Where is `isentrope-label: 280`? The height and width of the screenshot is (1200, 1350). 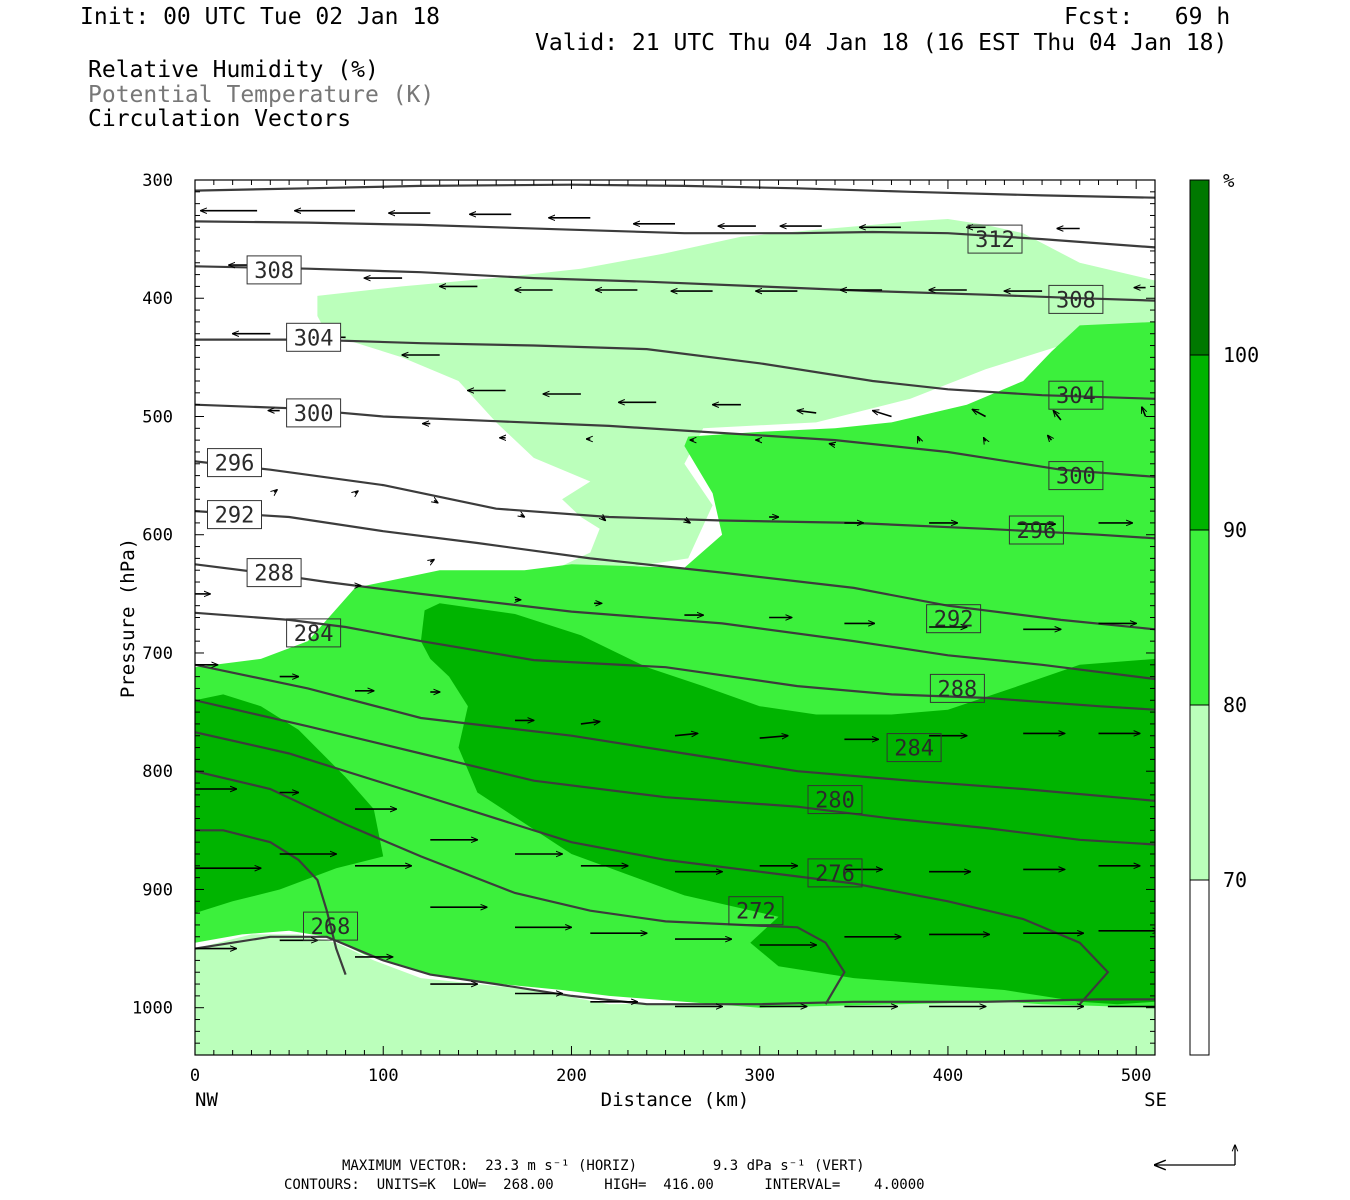 isentrope-label: 280 is located at coordinates (835, 801).